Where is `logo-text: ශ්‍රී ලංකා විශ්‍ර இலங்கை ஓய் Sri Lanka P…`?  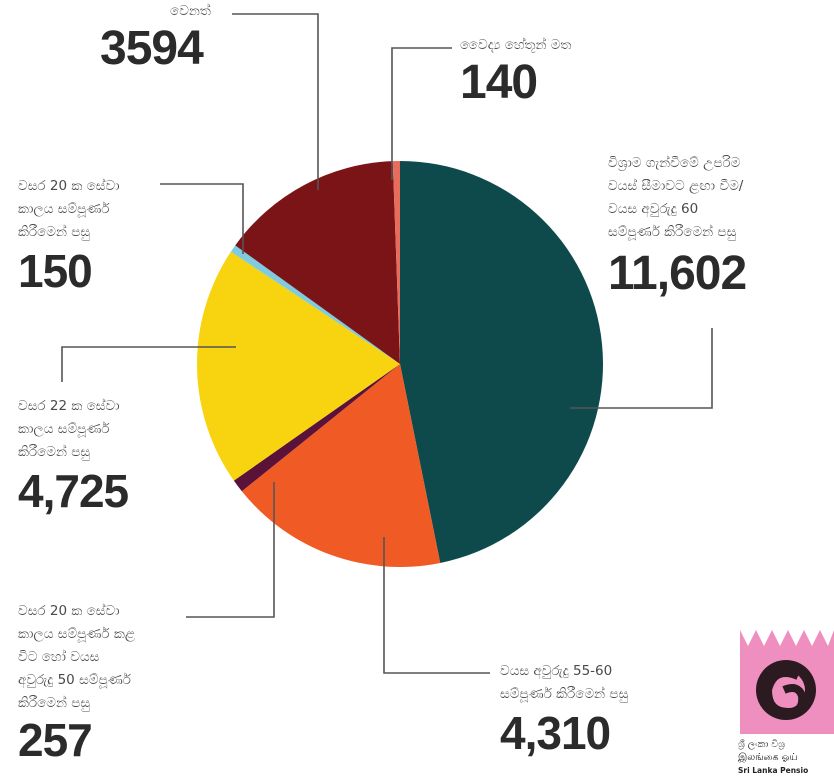 logo-text: ශ්‍රී ලංකා විශ්‍ර இலங்கை ஓய் Sri Lanka P… is located at coordinates (786, 757).